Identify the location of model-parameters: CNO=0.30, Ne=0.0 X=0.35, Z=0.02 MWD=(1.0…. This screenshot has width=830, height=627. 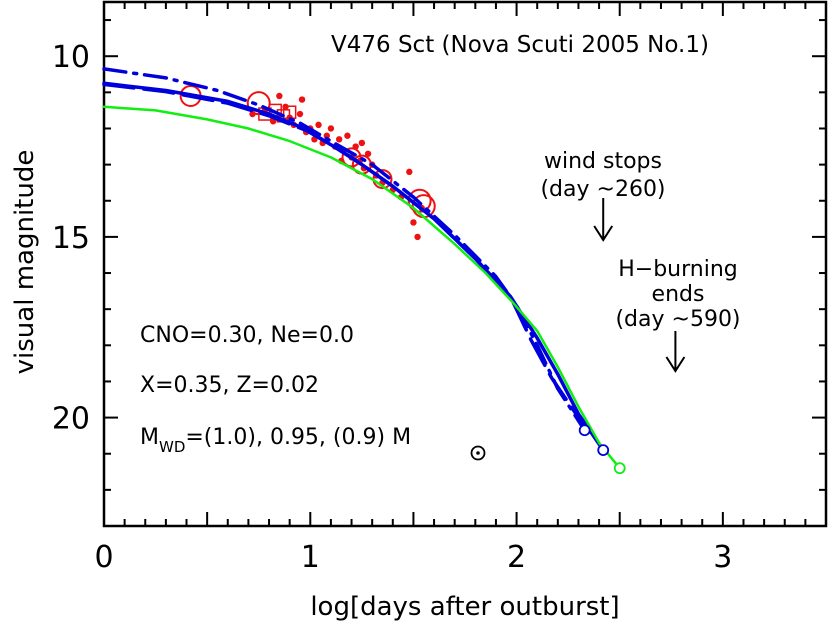
(313, 392).